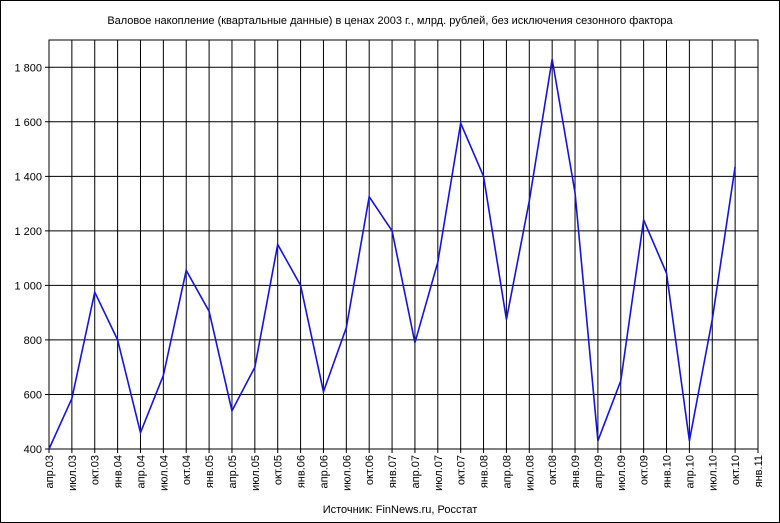 Image resolution: width=780 pixels, height=523 pixels. What do you see at coordinates (400, 510) in the screenshot?
I see `source: Источник: FinNews.ru, Росстат` at bounding box center [400, 510].